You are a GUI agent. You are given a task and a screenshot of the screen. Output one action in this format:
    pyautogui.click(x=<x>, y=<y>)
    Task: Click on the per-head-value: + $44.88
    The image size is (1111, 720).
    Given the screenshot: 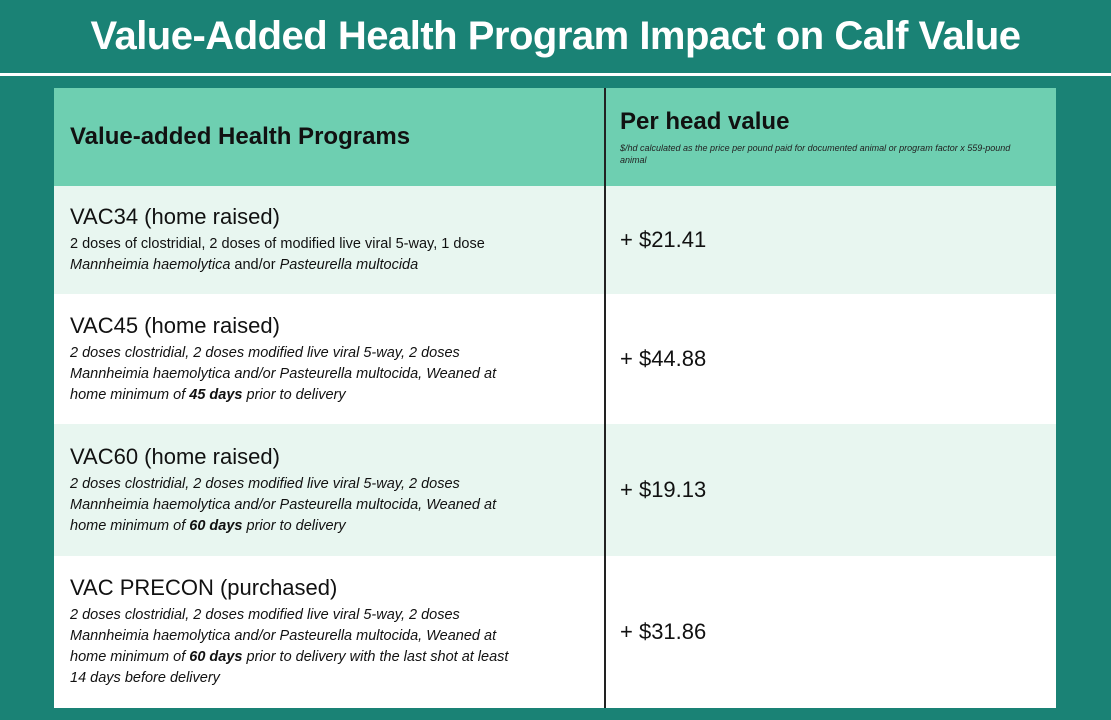 What is the action you would take?
    pyautogui.click(x=663, y=358)
    